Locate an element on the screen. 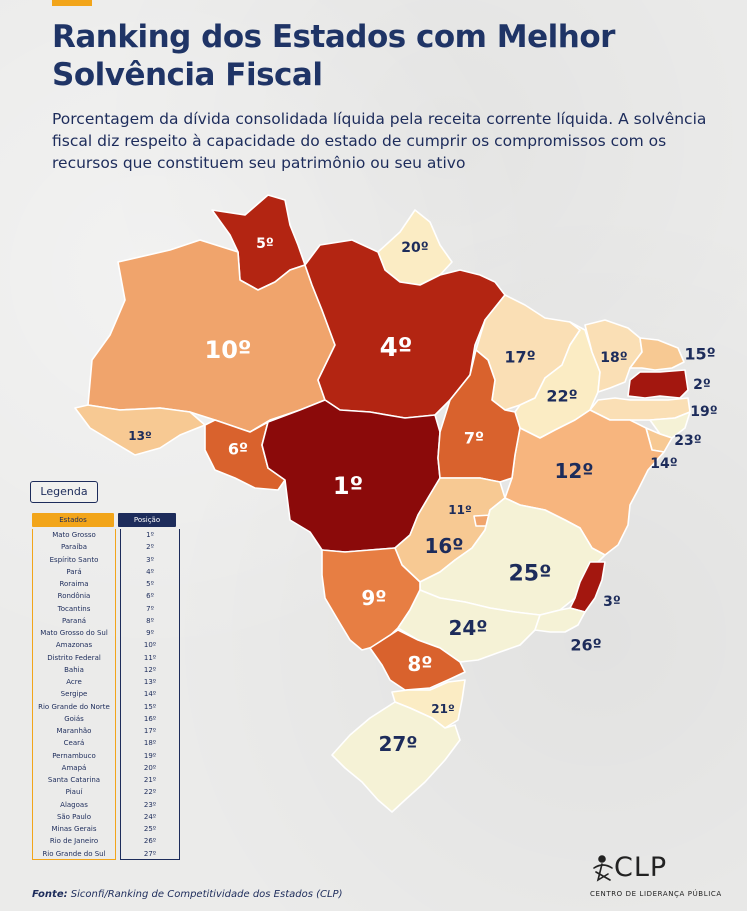  legend-row-state: Rondônia is located at coordinates (74, 596).